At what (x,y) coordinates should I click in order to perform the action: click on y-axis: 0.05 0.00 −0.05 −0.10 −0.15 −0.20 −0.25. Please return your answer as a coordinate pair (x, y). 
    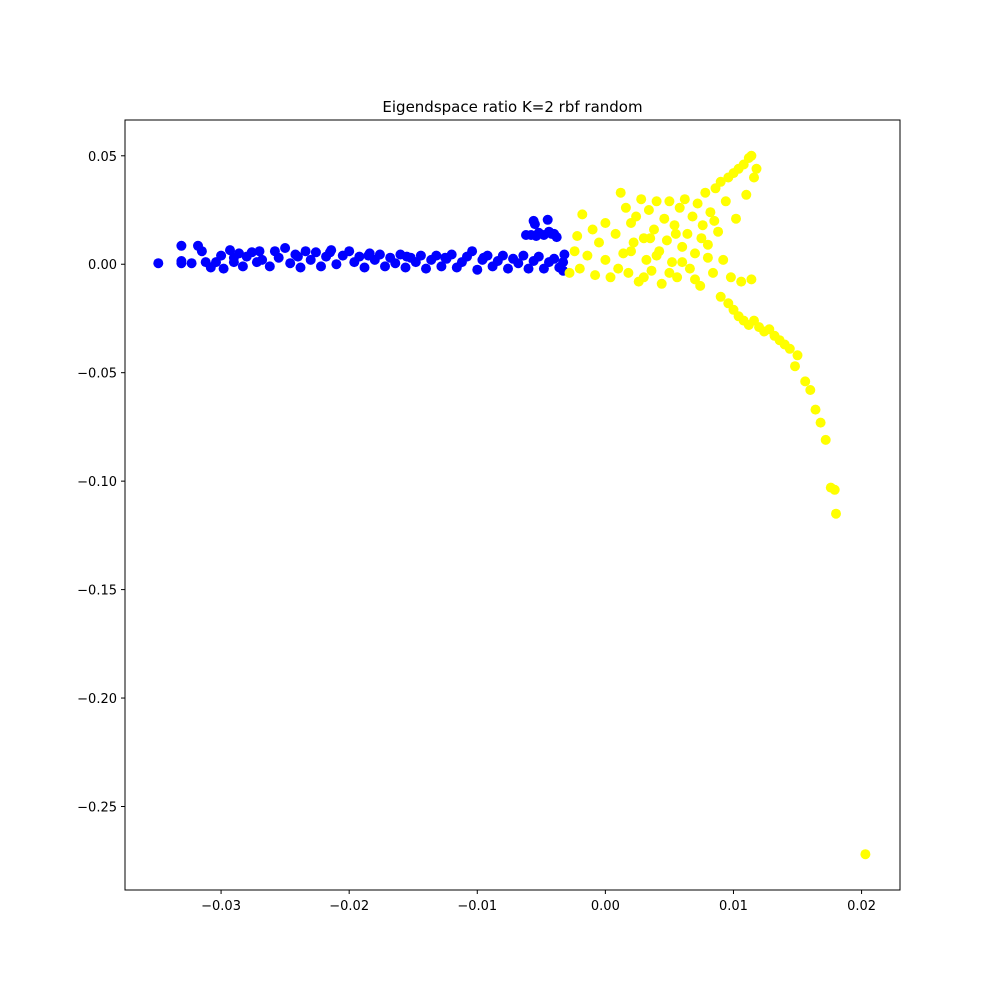
    Looking at the image, I should click on (101, 482).